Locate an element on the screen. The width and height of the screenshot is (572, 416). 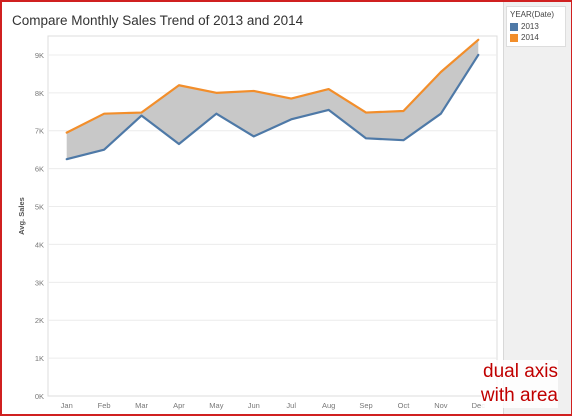
annotation-line-1: dual axis is located at coordinates (520, 371).